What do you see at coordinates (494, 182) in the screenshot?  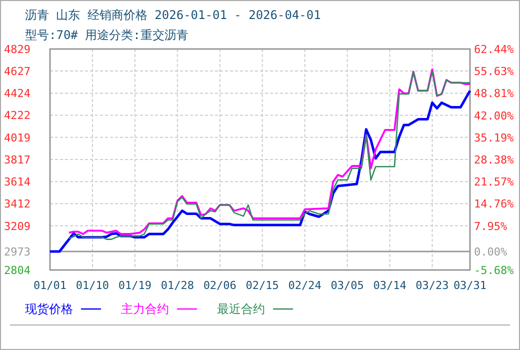 I see `y2-tick-label: 21.57%` at bounding box center [494, 182].